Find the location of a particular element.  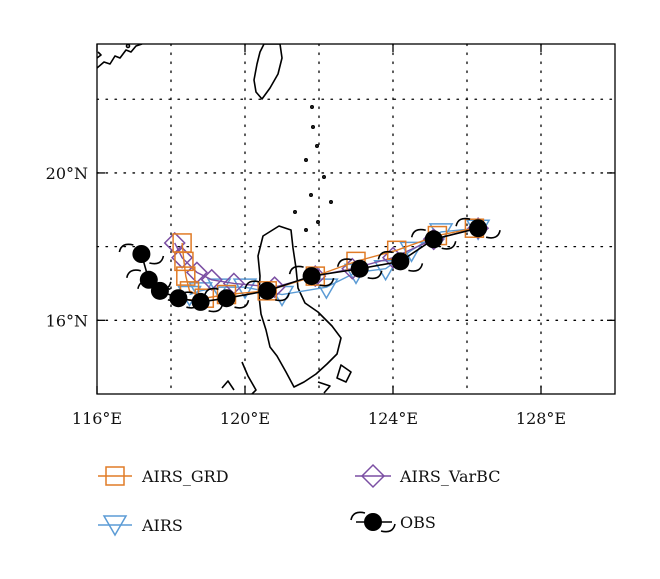

legend-item-airs: AIRS is located at coordinates (140, 526).